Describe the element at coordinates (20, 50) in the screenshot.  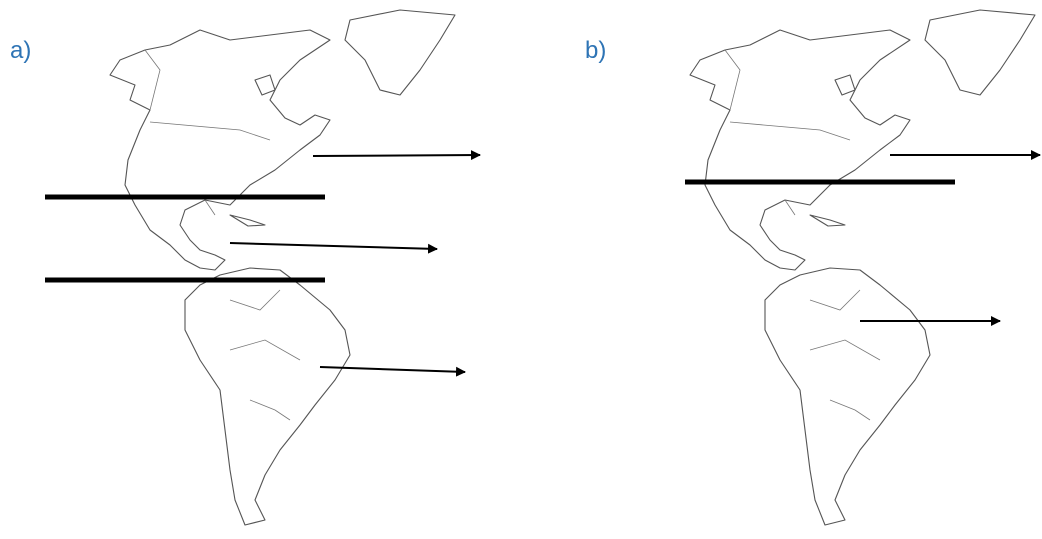
I see `panel-label: a)` at that location.